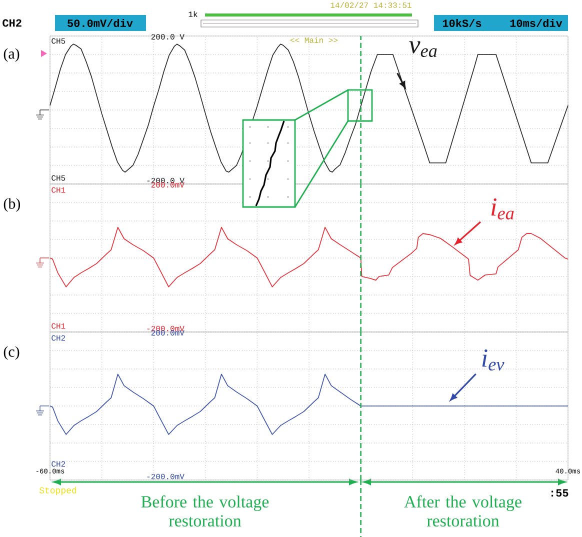 This screenshot has height=537, width=582. What do you see at coordinates (167, 37) in the screenshot?
I see `y-tick-label: 200.0 V` at bounding box center [167, 37].